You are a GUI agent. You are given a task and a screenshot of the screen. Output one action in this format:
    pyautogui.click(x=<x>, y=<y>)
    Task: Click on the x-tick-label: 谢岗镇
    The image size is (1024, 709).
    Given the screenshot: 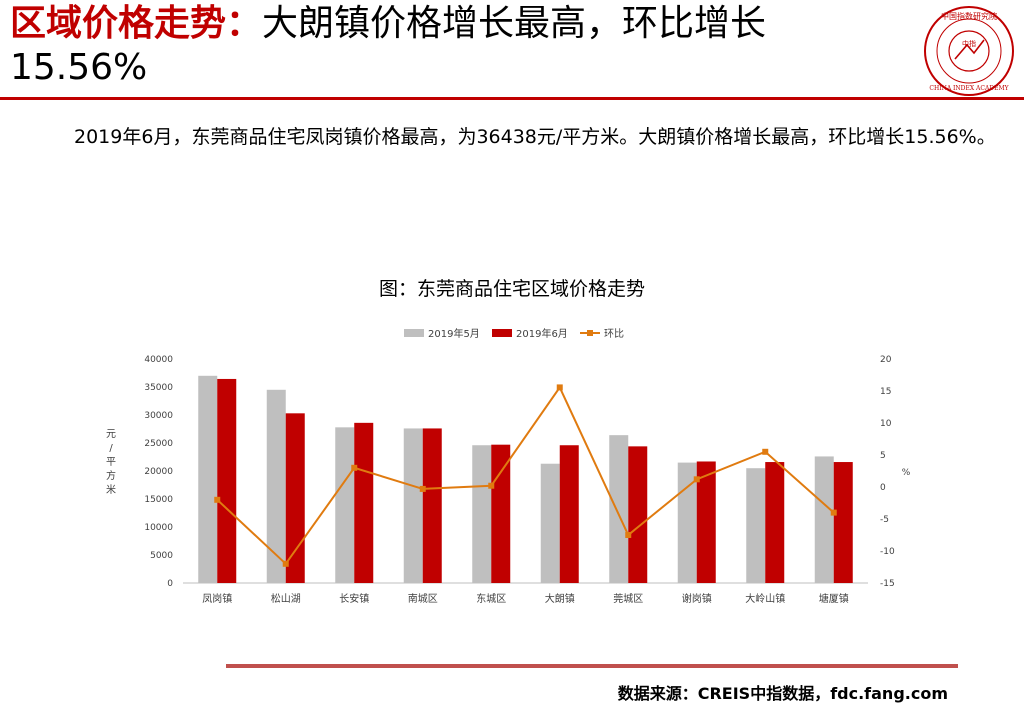 What is the action you would take?
    pyautogui.click(x=697, y=598)
    